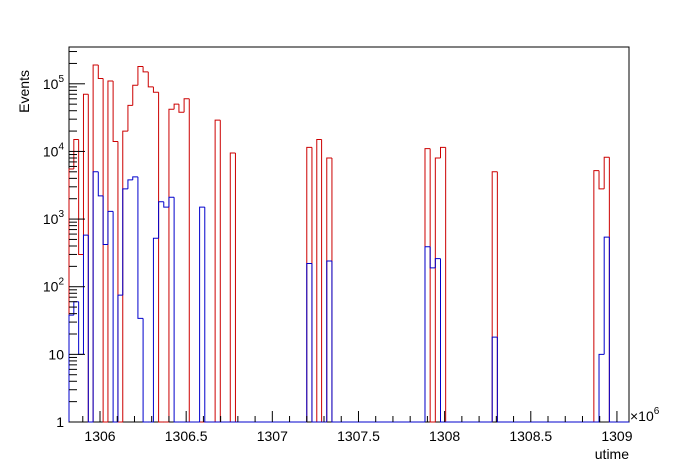  I want to click on y-tick-label-base: 1, so click(60, 422).